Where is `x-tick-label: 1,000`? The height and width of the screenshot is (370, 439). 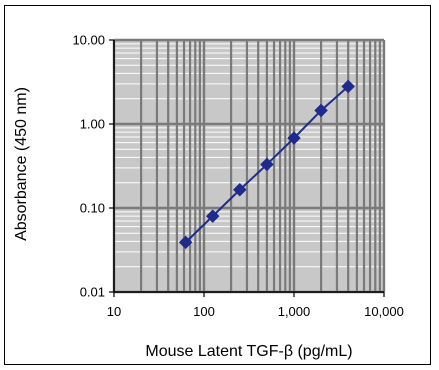 x-tick-label: 1,000 is located at coordinates (294, 311).